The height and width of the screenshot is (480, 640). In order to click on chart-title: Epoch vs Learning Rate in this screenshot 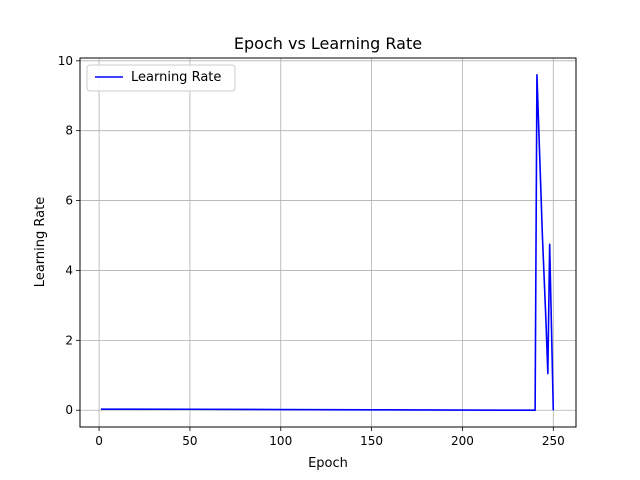, I will do `click(328, 43)`.